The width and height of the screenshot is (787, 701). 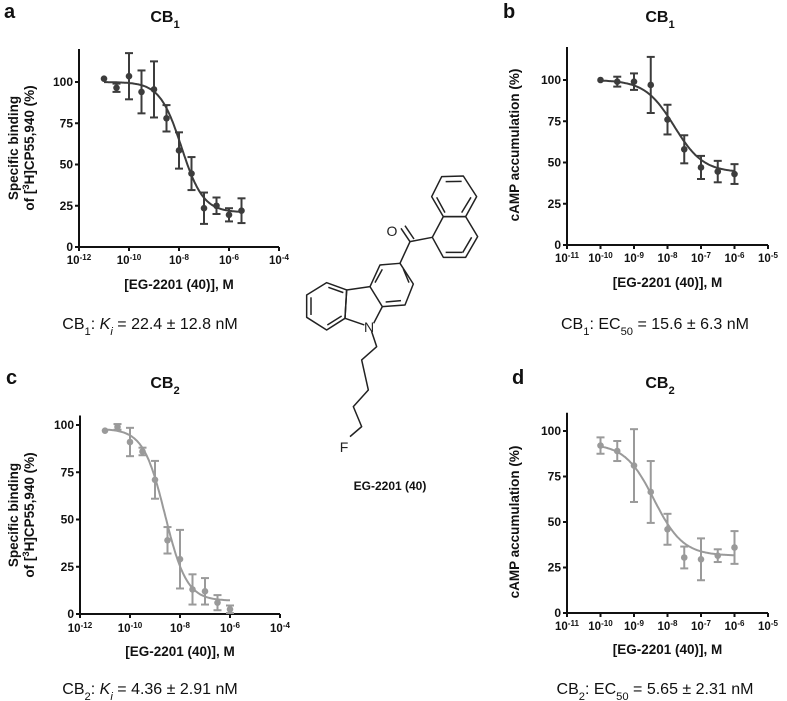 I want to click on y-tick-label: 75, so click(x=555, y=121).